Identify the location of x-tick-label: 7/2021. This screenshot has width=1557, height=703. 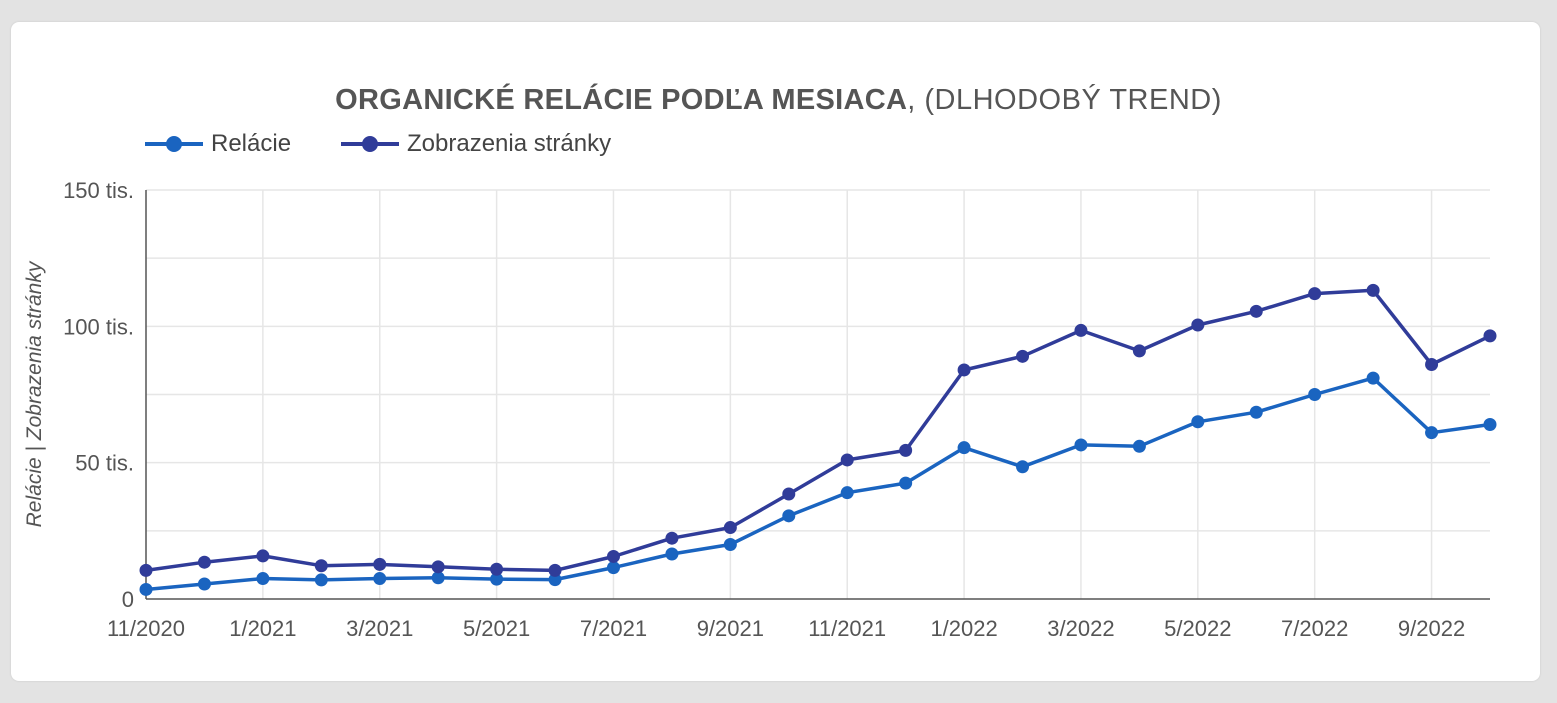
(613, 628).